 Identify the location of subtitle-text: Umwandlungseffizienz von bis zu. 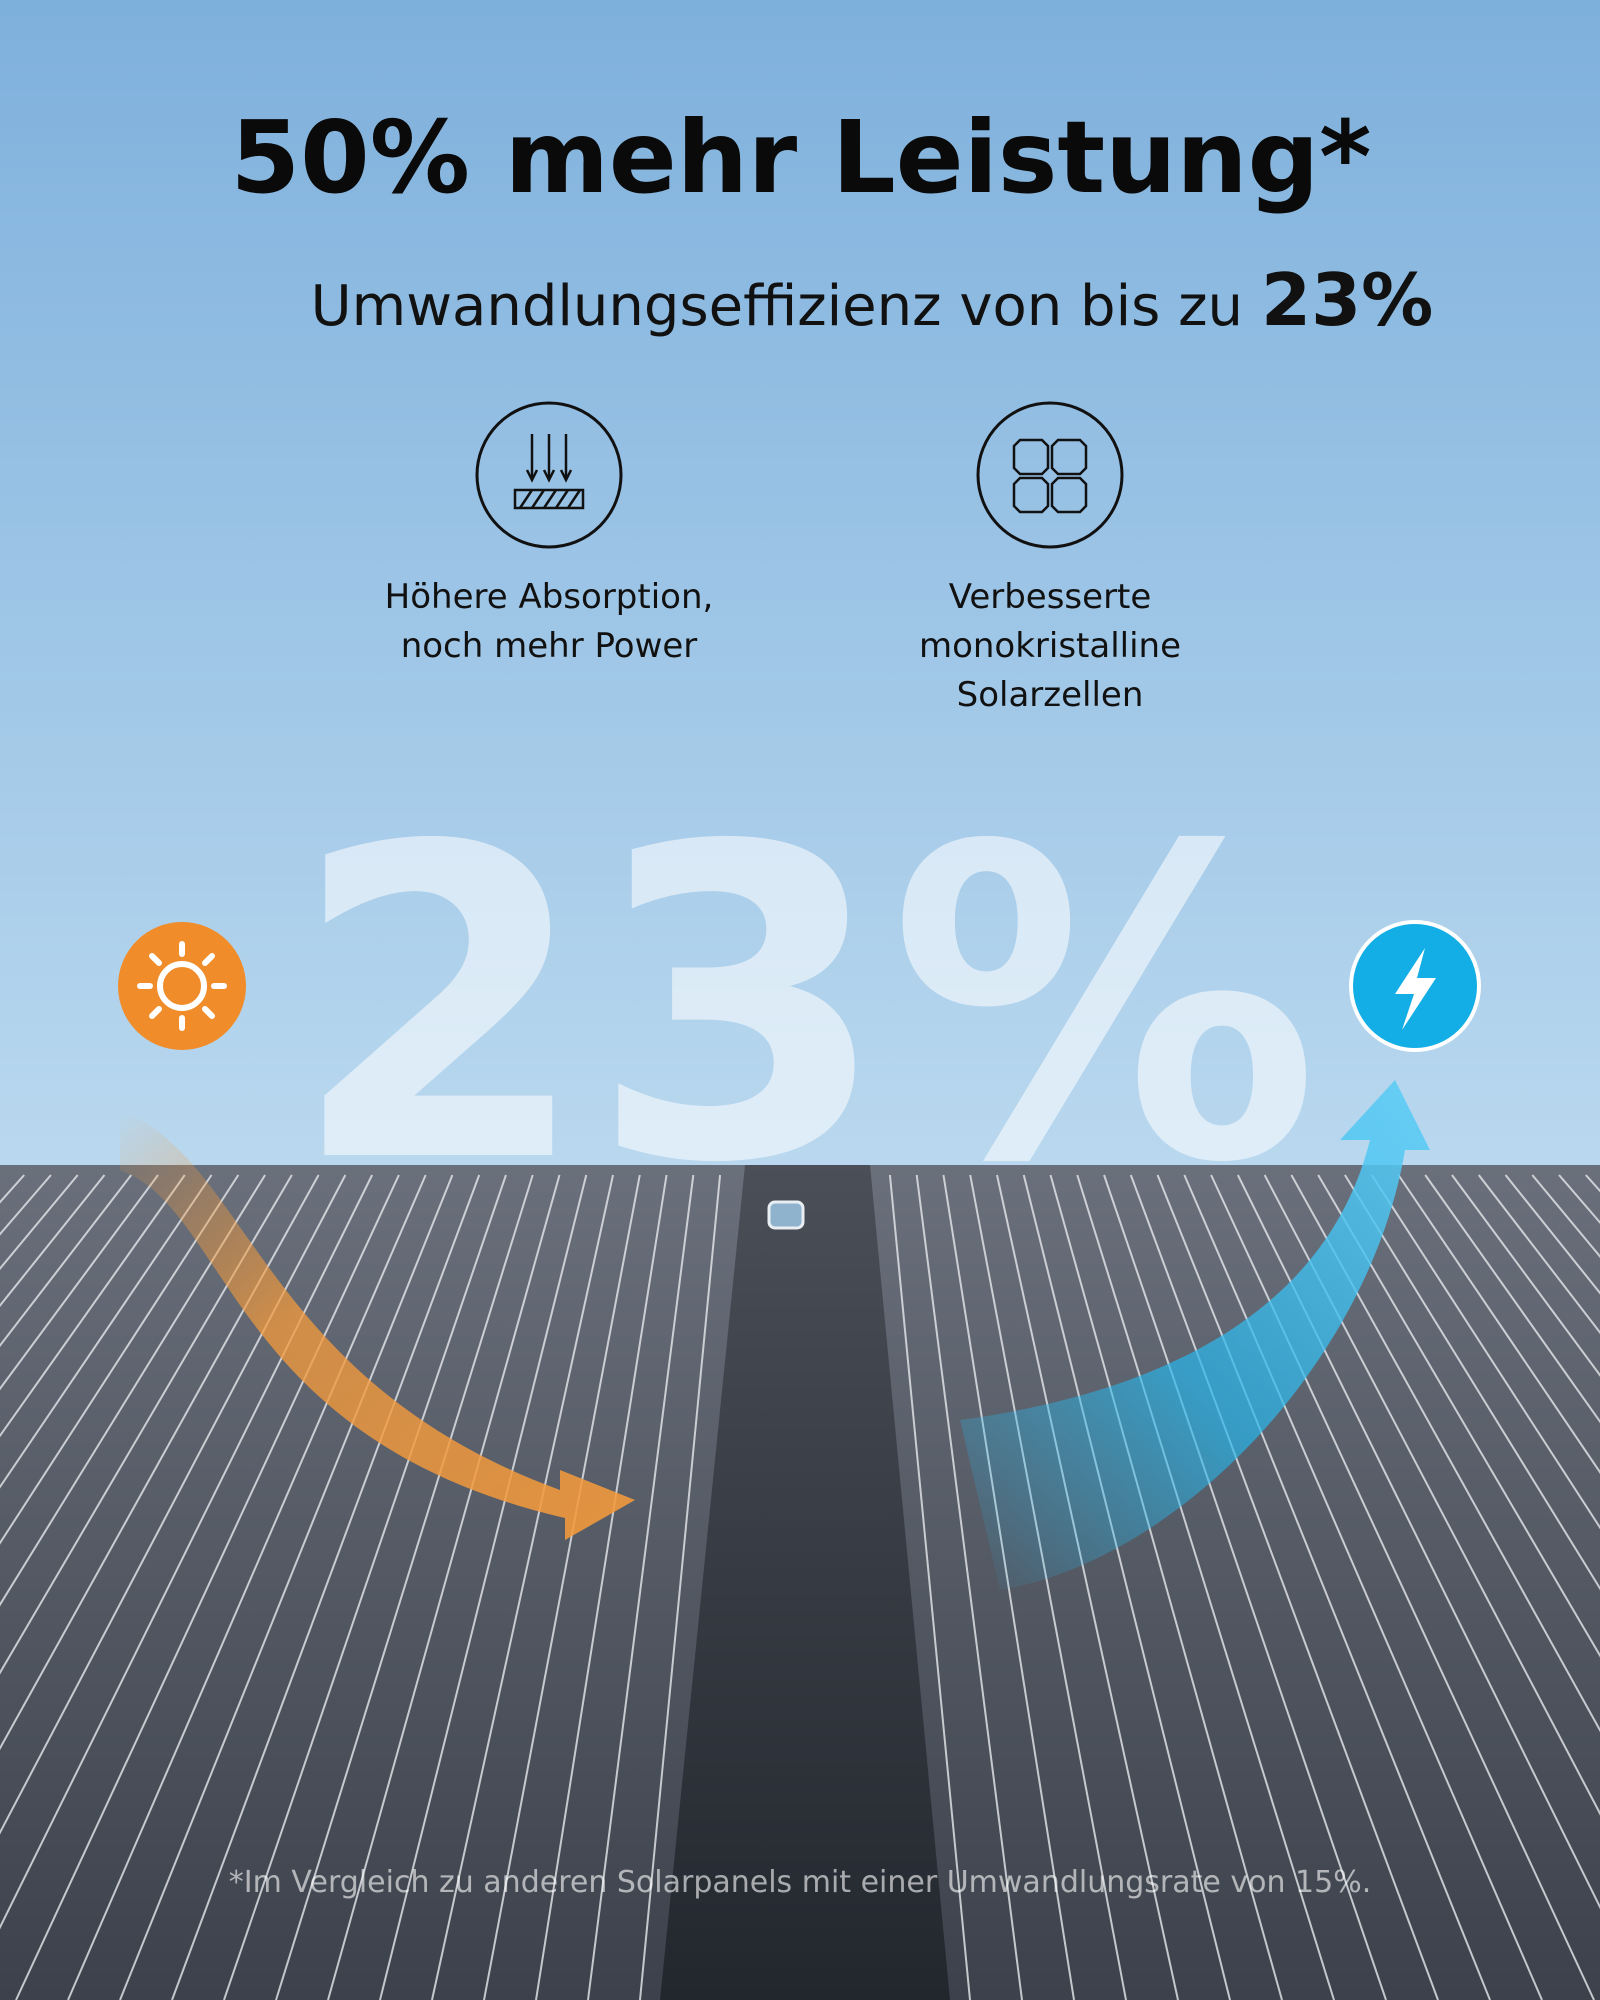
(777, 306).